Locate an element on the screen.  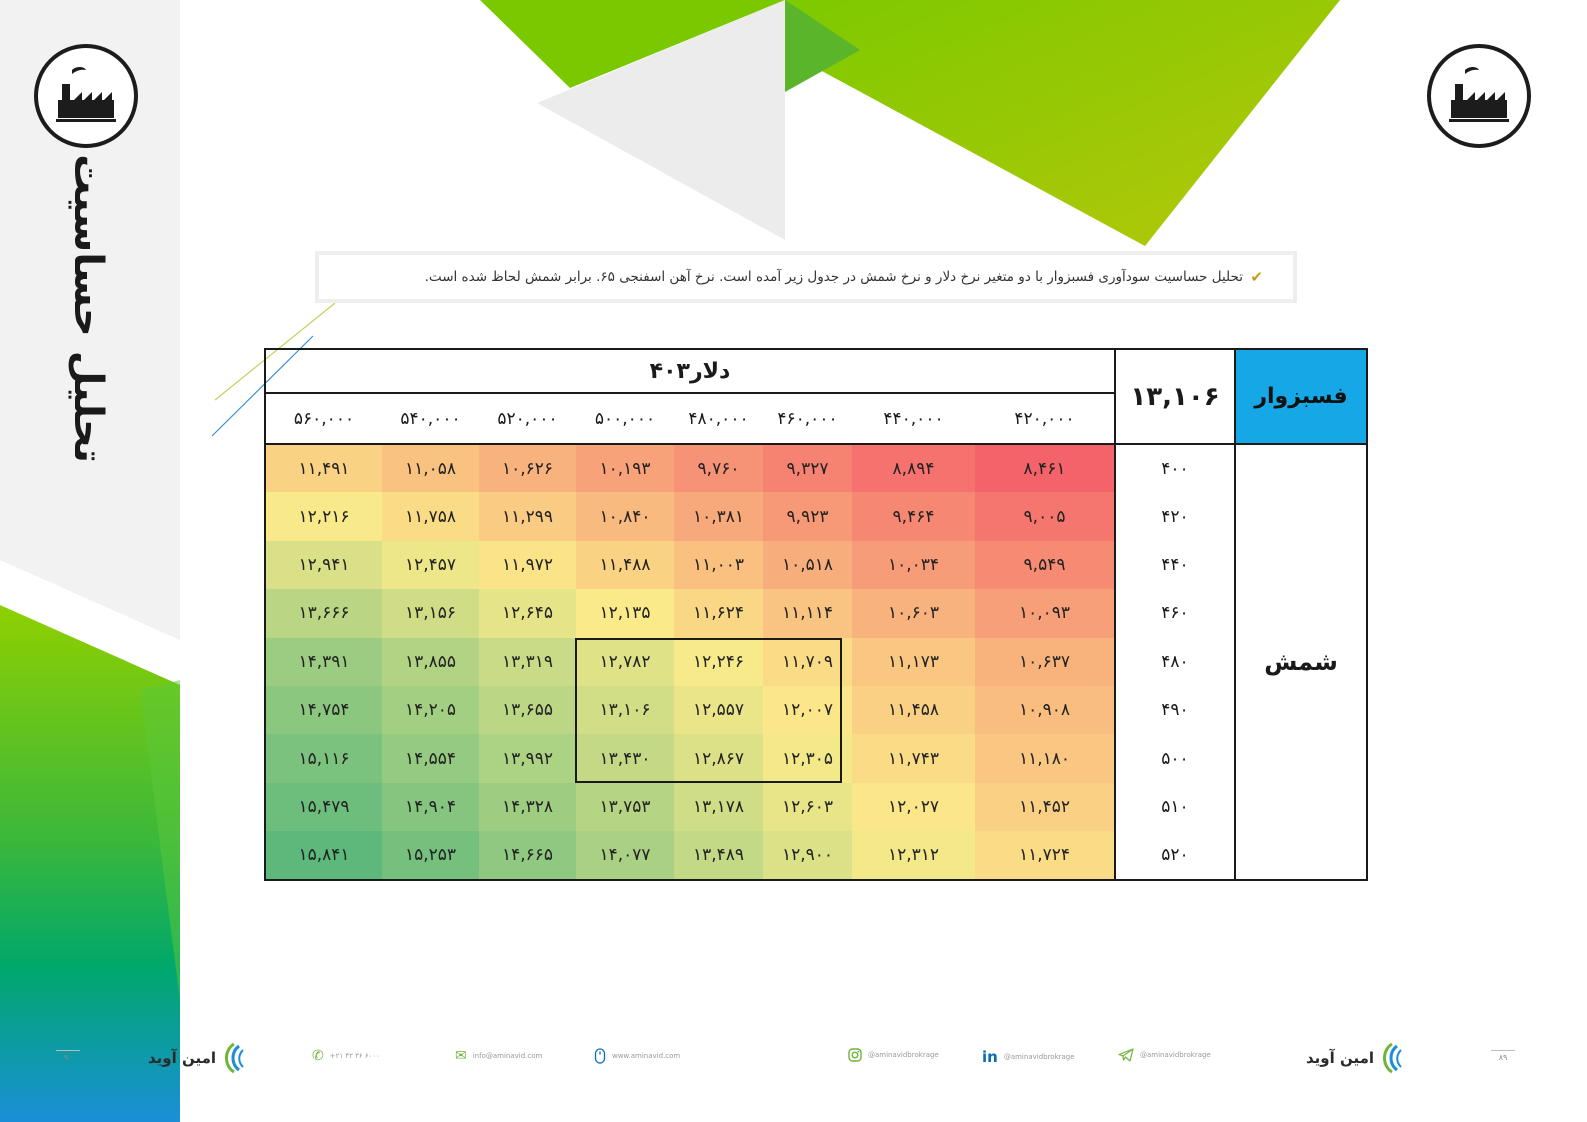
sensitivity-cell: ۱۰,۹۰۸ is located at coordinates (1045, 710).